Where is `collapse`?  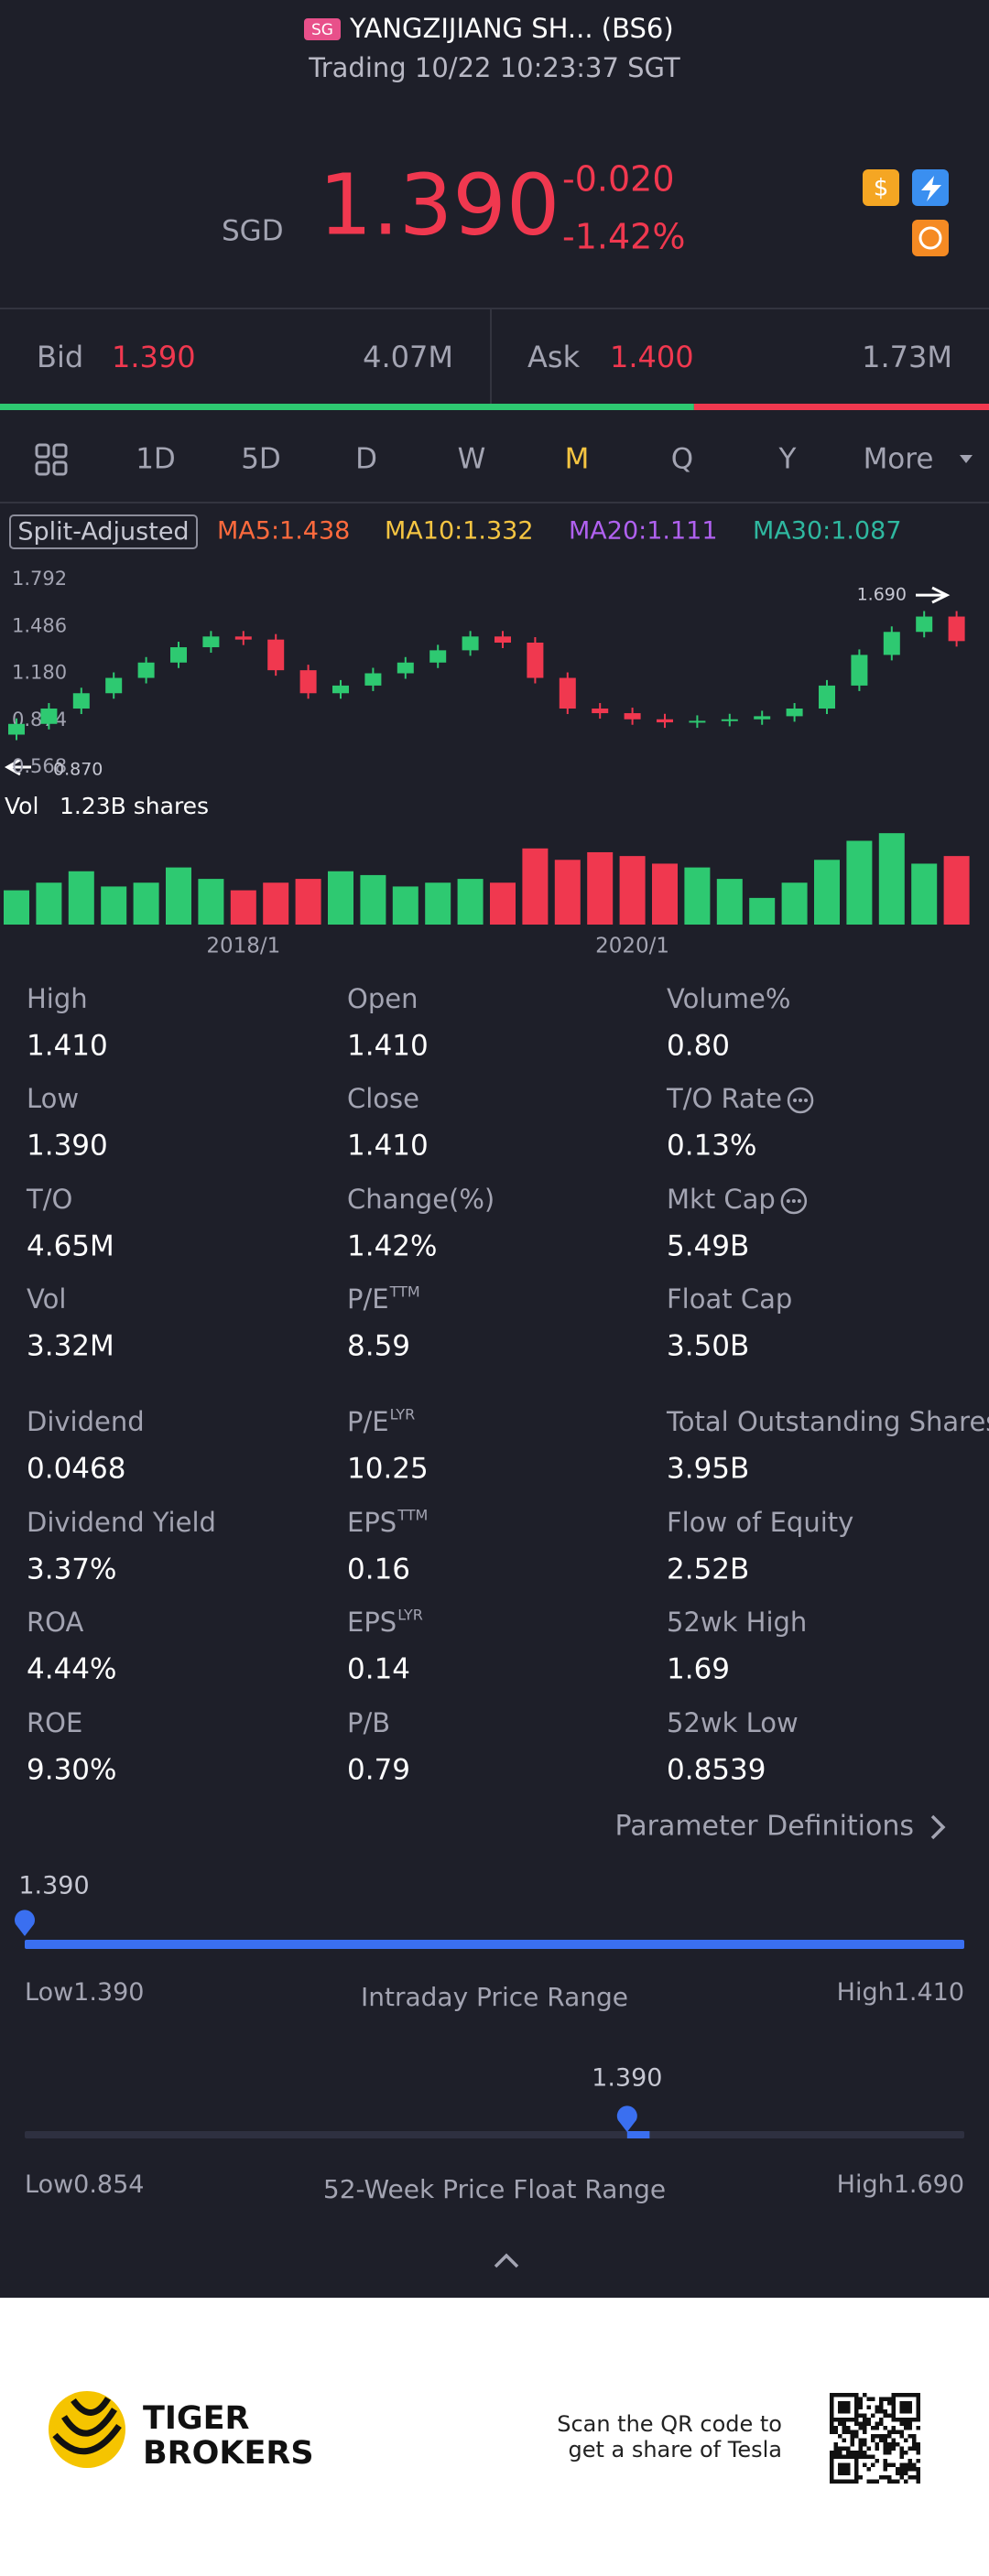
collapse is located at coordinates (506, 2261).